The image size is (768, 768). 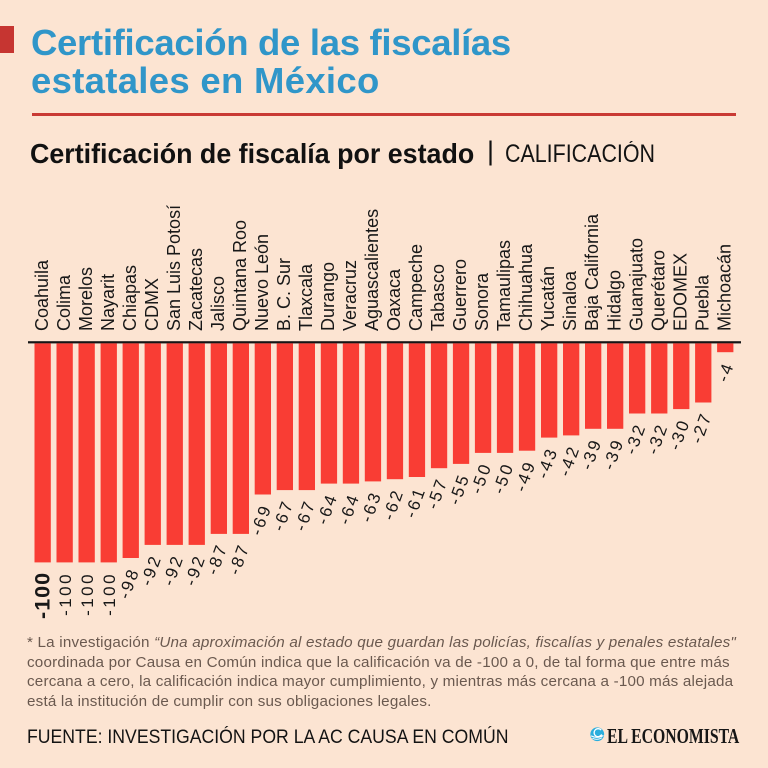 I want to click on svg-text: Tamaulipas, so click(x=504, y=285).